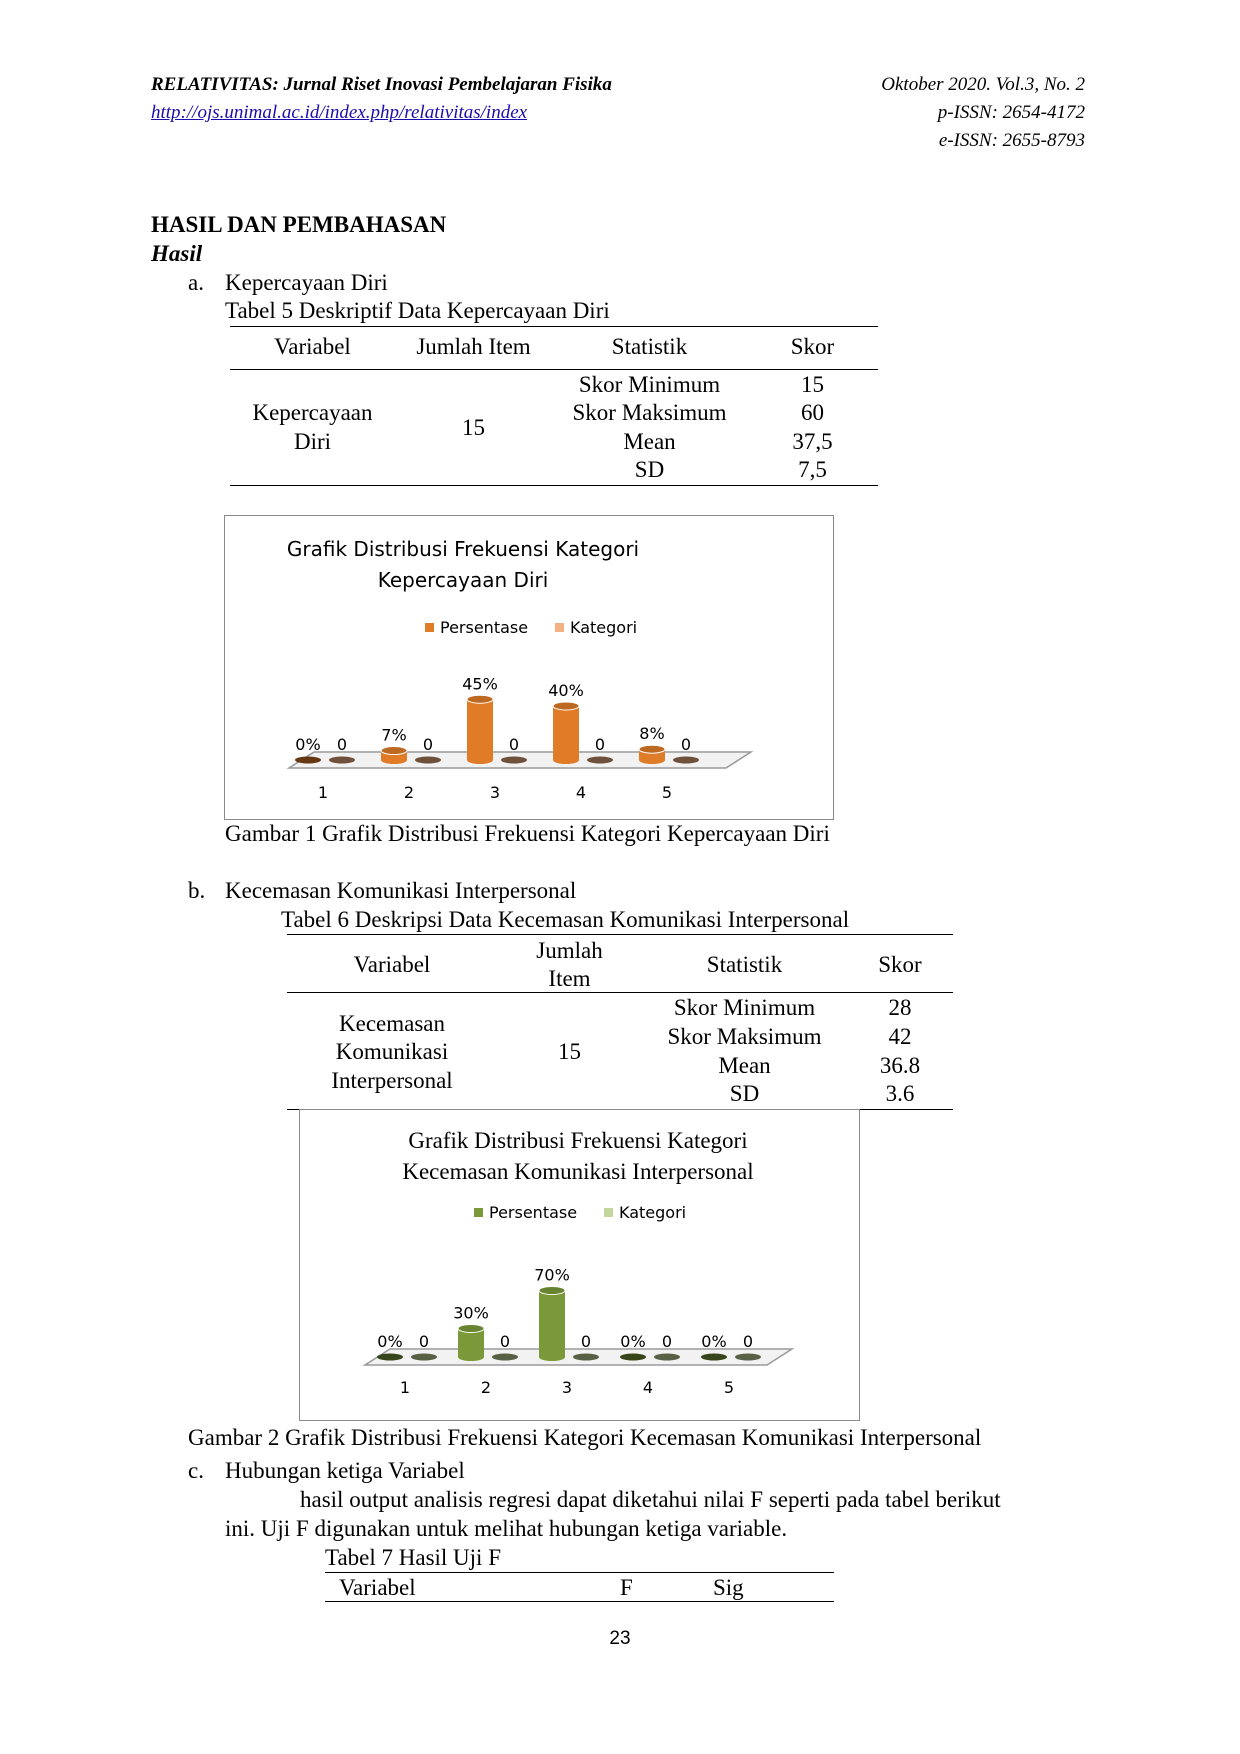  I want to click on t5-score: 7,5, so click(812, 469).